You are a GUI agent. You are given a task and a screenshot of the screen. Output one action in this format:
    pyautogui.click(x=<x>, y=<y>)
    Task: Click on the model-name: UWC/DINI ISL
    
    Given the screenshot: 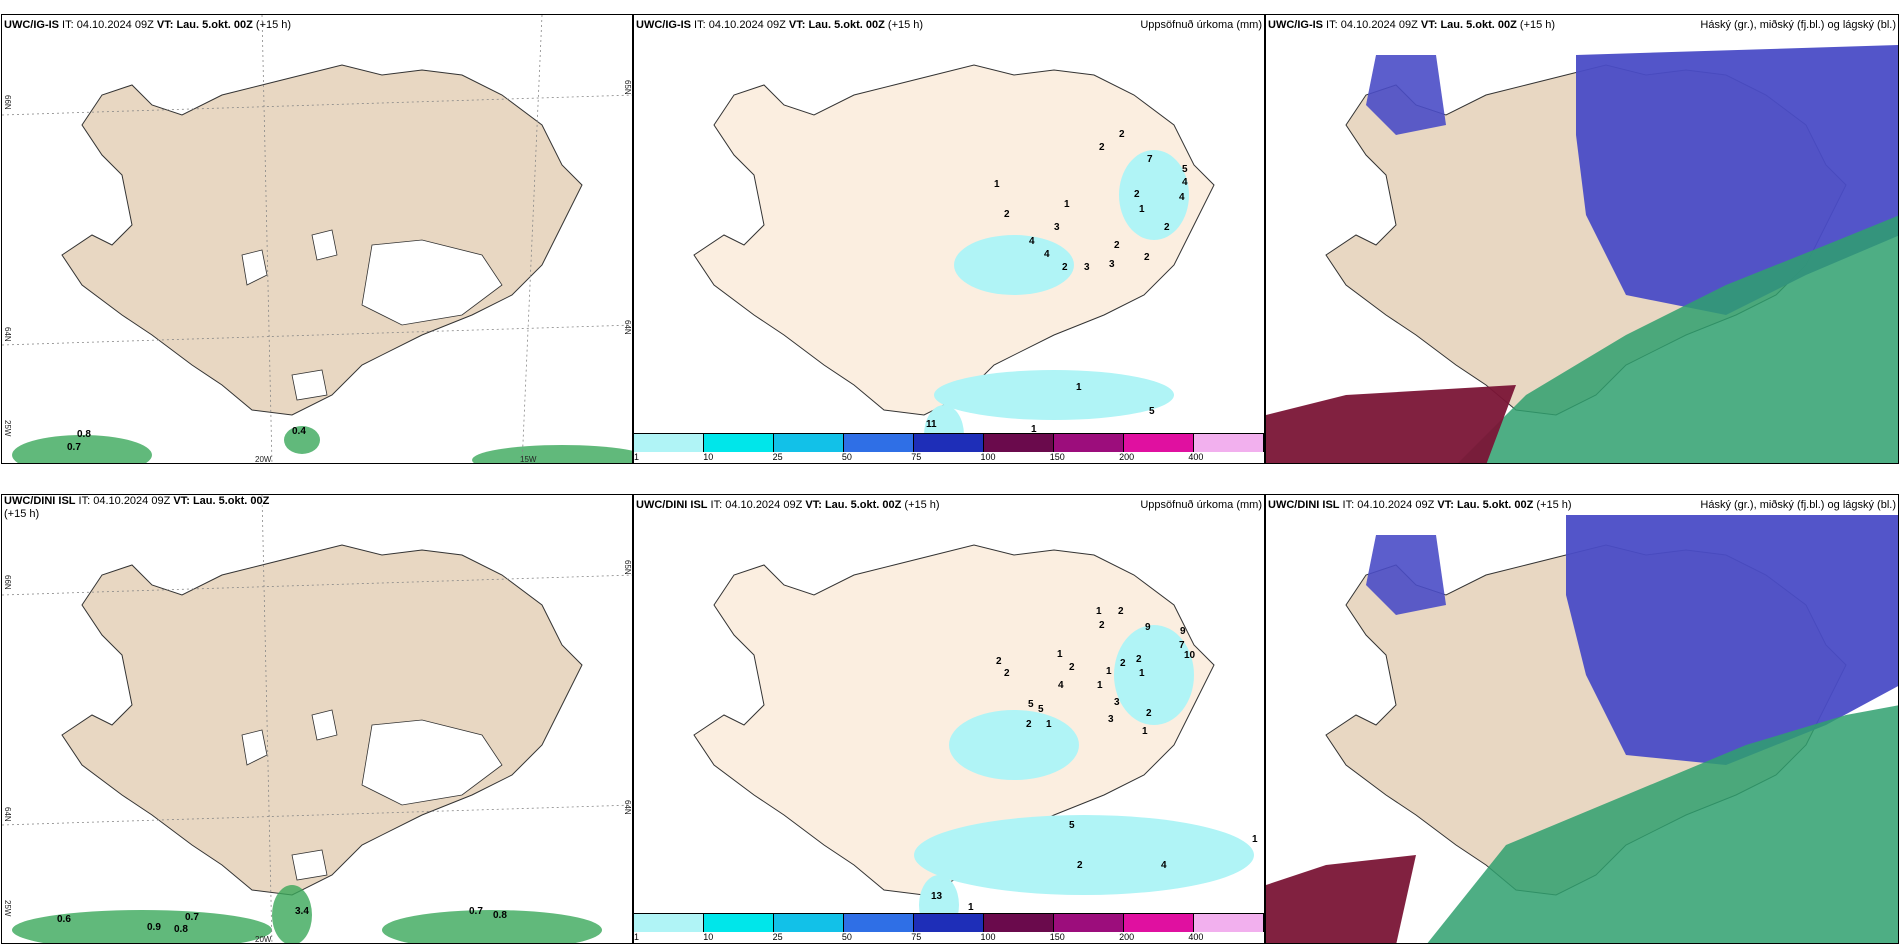 What is the action you would take?
    pyautogui.click(x=672, y=505)
    